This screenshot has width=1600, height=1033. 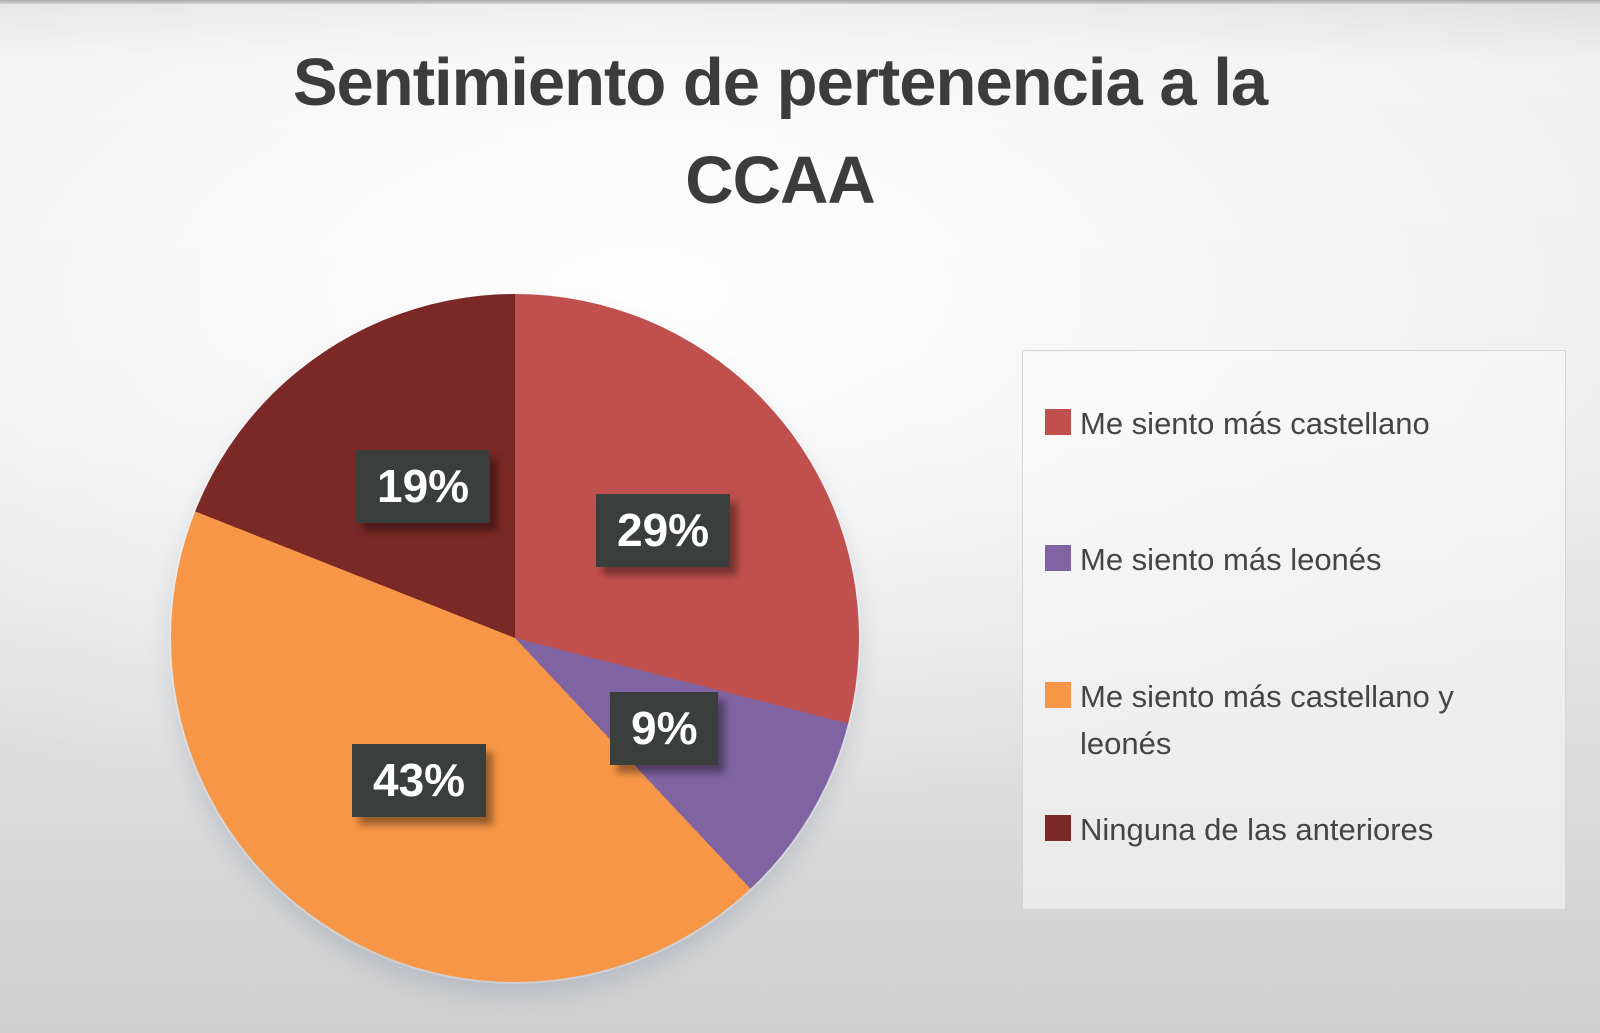 I want to click on slide-top-edge, so click(x=800, y=2).